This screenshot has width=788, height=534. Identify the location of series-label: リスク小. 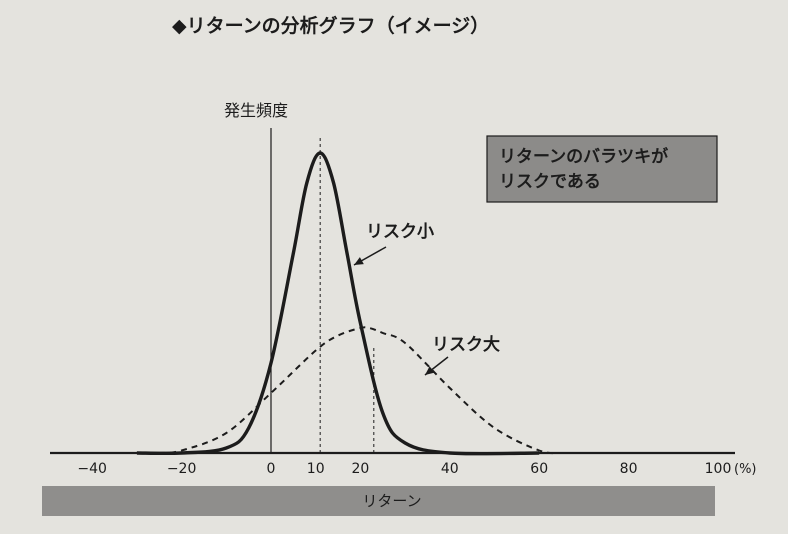
(400, 232).